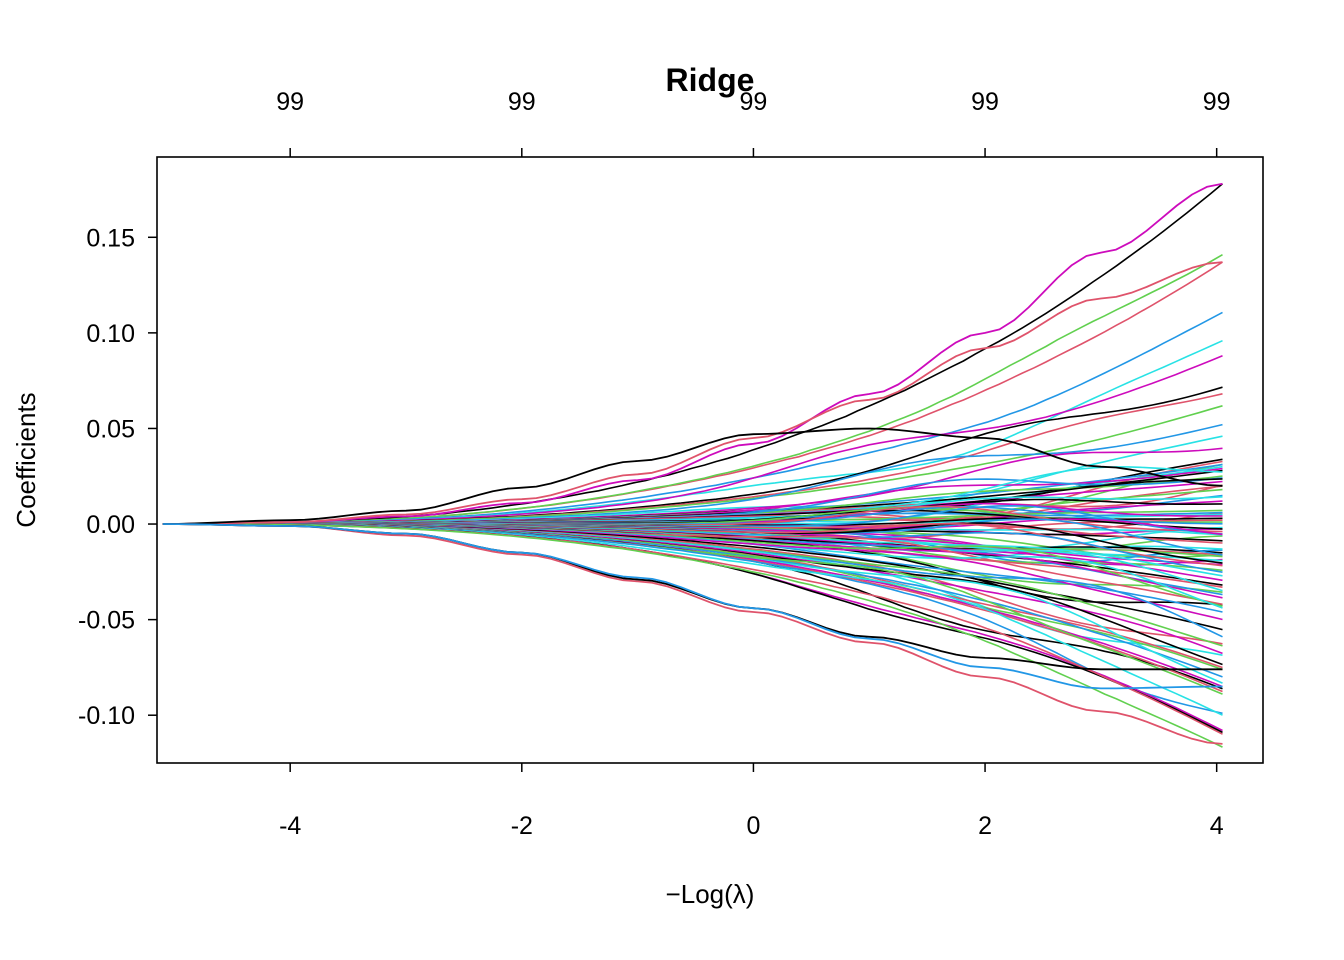  Describe the element at coordinates (753, 826) in the screenshot. I see `x-tick-label: 0` at that location.